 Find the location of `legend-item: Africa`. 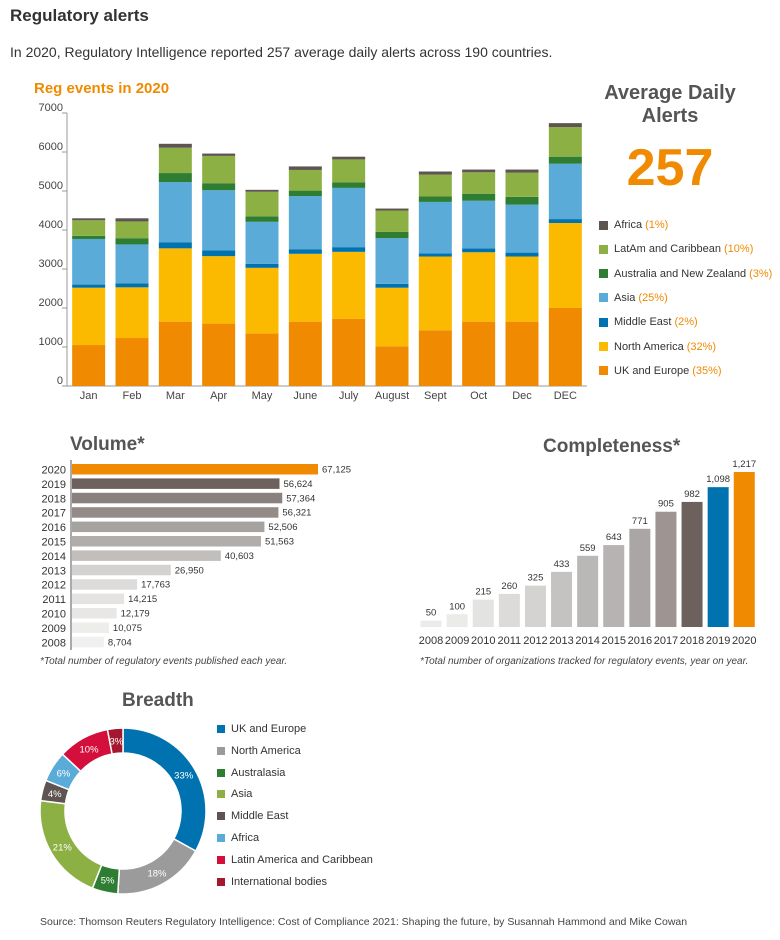

legend-item: Africa is located at coordinates (238, 838).